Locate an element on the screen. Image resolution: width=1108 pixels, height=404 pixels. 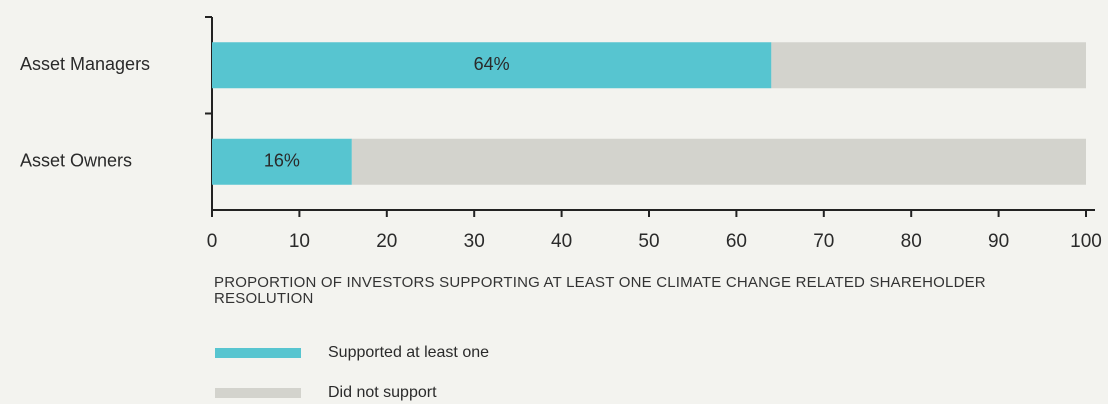
legend-label: Supported at least one is located at coordinates (408, 352).